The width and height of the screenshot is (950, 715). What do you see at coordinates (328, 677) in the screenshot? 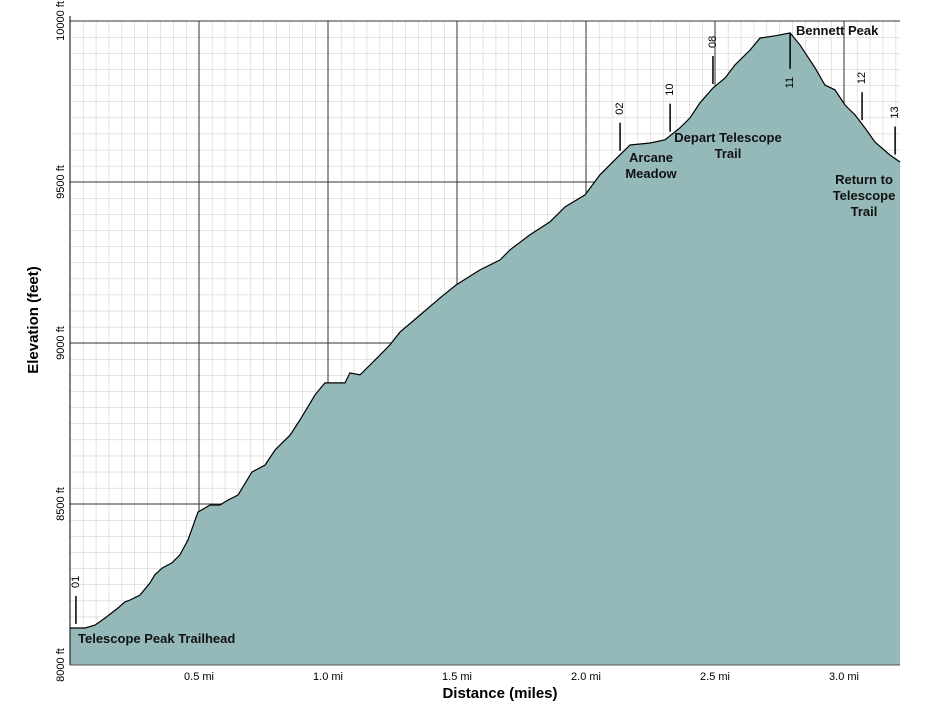
I see `x-tick-label: 1.0 mi` at bounding box center [328, 677].